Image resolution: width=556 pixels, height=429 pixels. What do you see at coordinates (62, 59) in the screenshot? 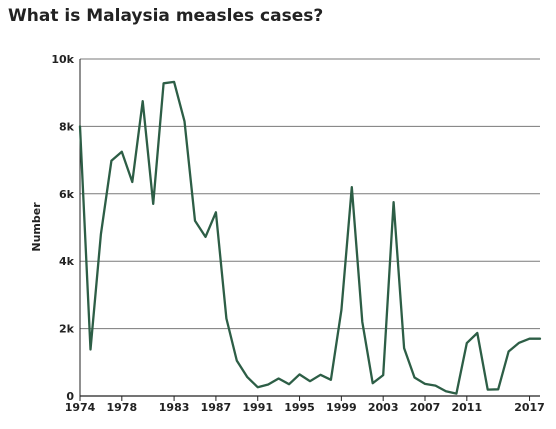
I see `y-tick-label: 10k` at bounding box center [62, 59].